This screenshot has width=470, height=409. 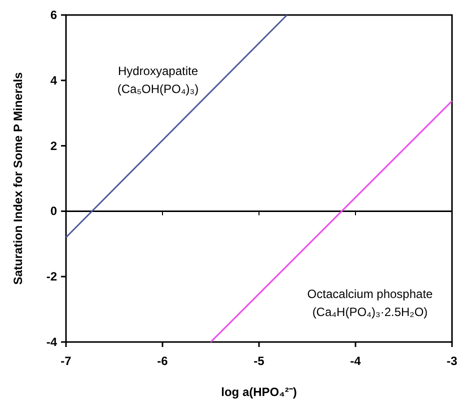 I want to click on x-tick-label: -7, so click(x=66, y=361).